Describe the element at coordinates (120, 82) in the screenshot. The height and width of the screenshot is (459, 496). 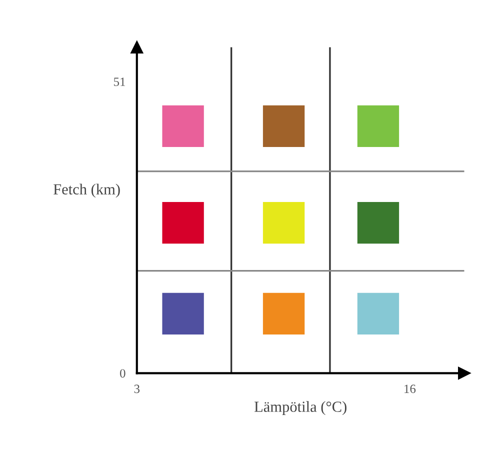
I see `y-tick-label: 51` at that location.